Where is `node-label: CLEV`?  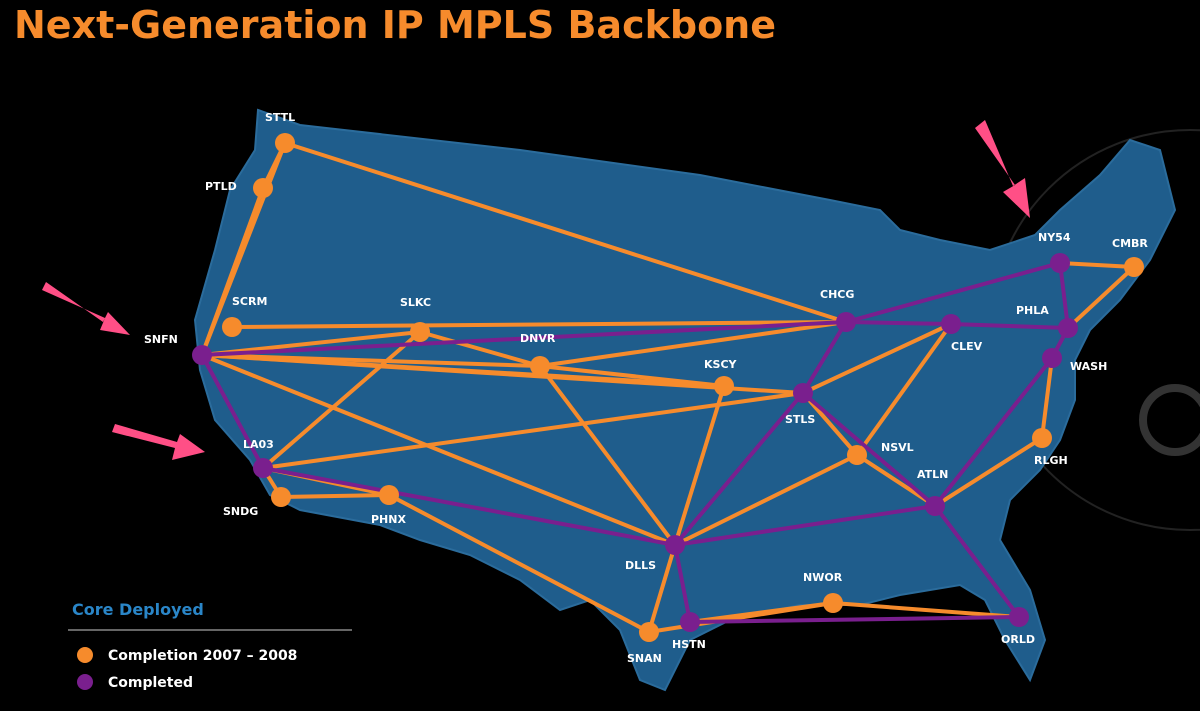 node-label: CLEV is located at coordinates (967, 346).